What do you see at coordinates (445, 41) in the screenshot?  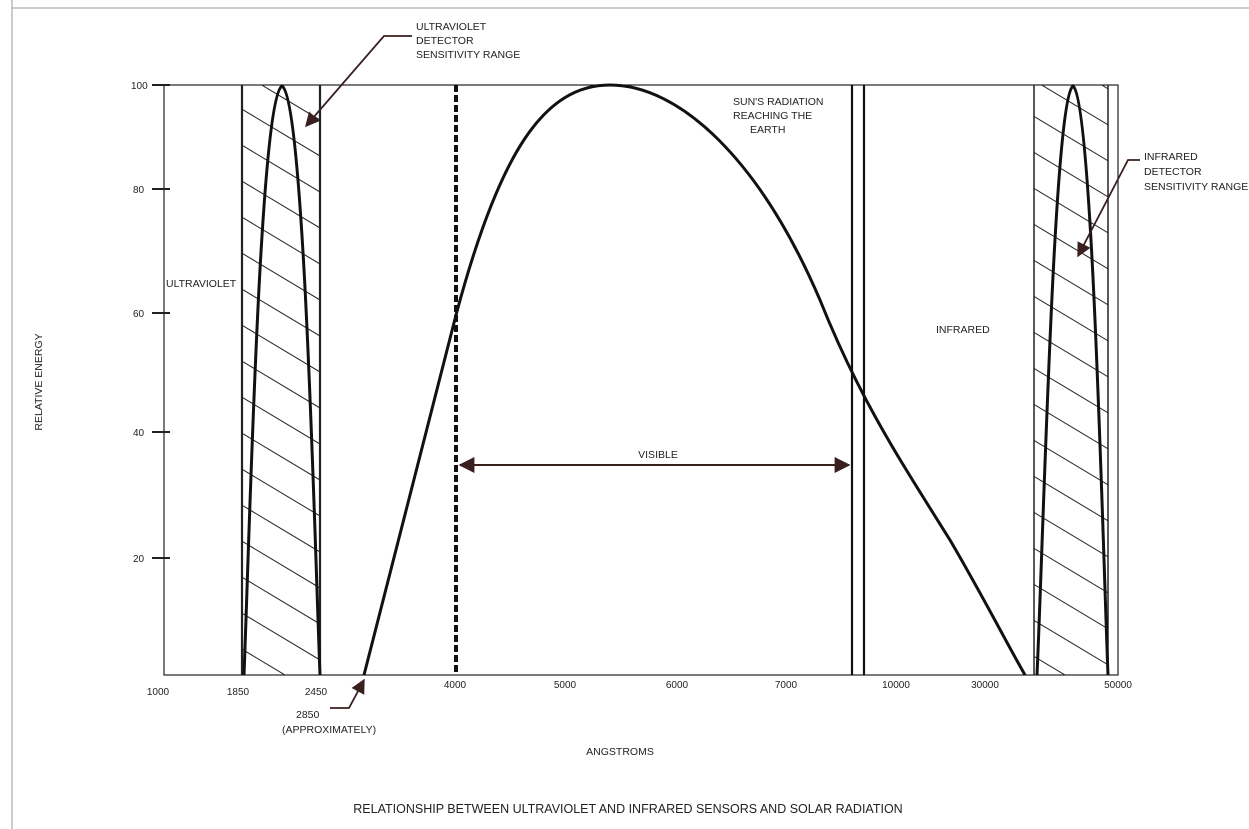 I see `uv-annotation-line: DETECTOR` at bounding box center [445, 41].